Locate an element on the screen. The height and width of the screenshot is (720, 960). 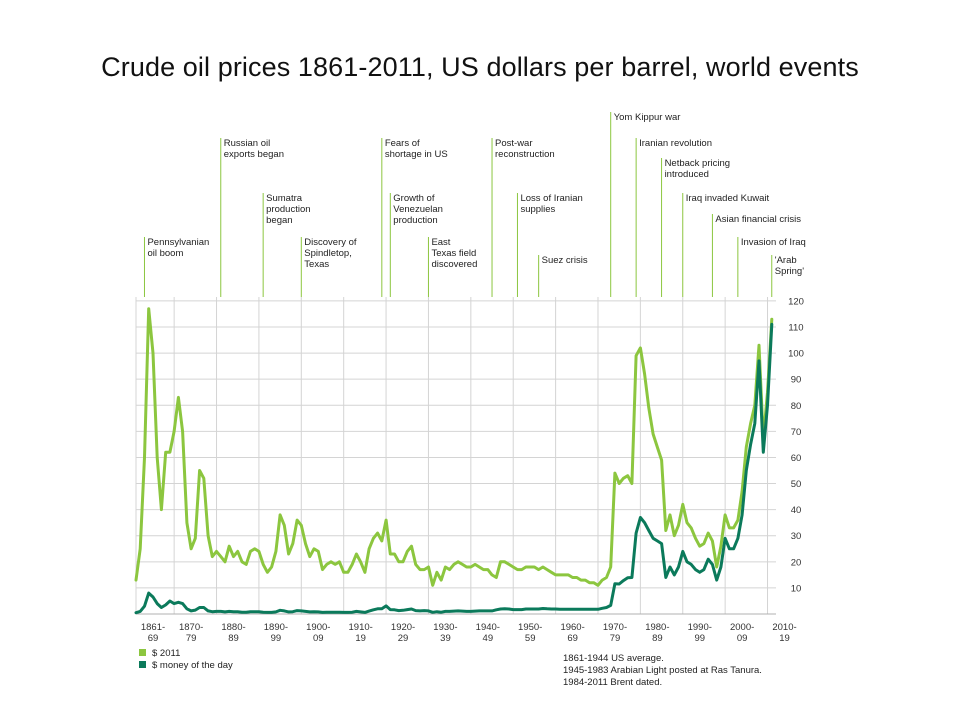
x-tick-label: 79 is located at coordinates (191, 638).